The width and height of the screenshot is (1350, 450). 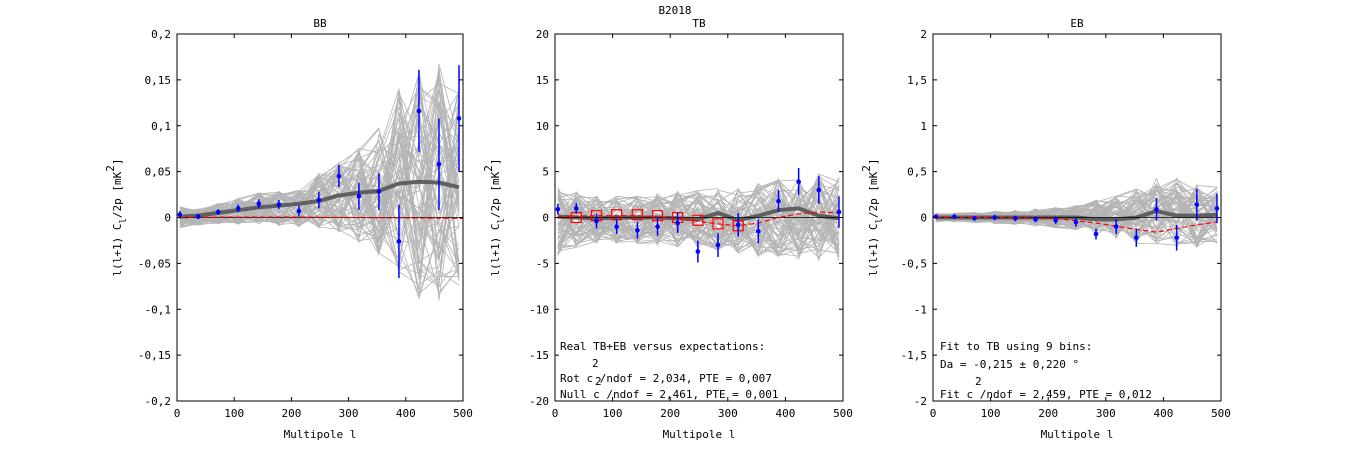 I want to click on annotation-line: Fit to TB using 9 bins:, so click(x=1016, y=346).